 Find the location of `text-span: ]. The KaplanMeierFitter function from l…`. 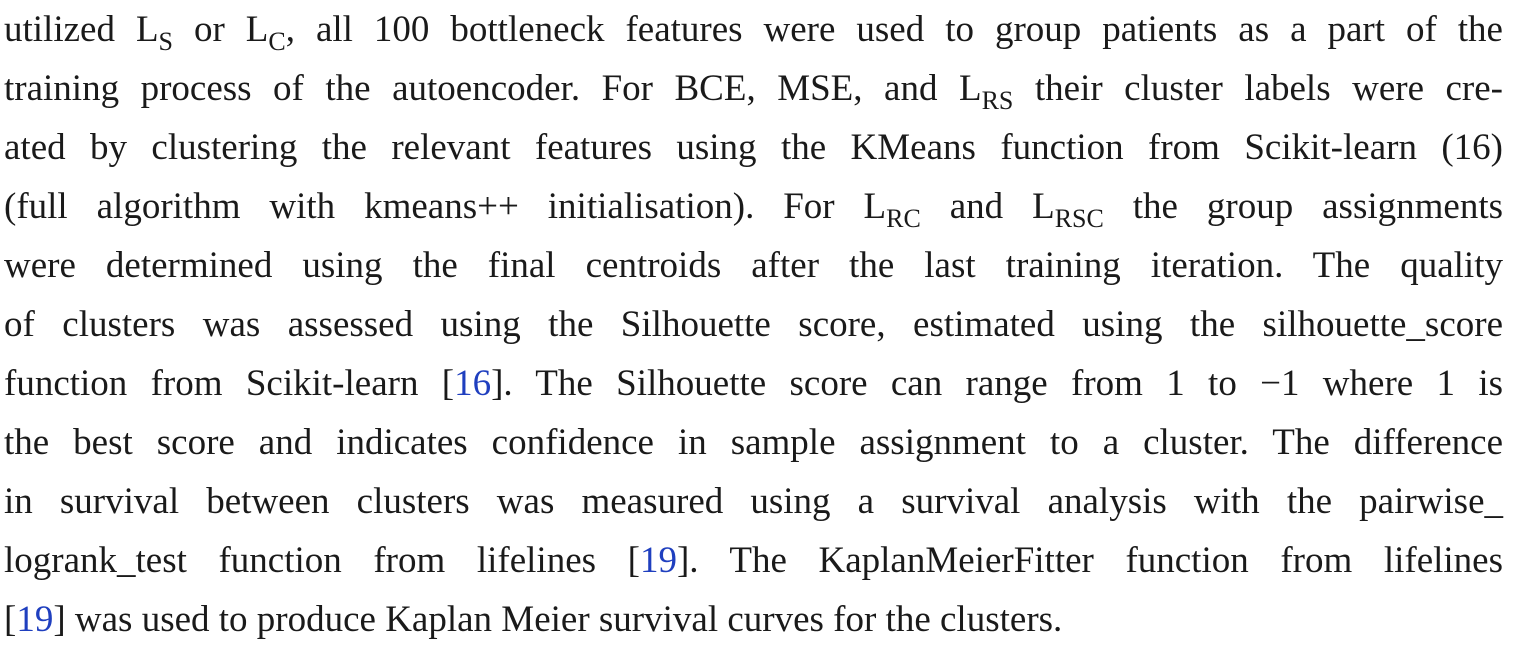

text-span: ]. The KaplanMeierFitter function from l… is located at coordinates (1089, 560).